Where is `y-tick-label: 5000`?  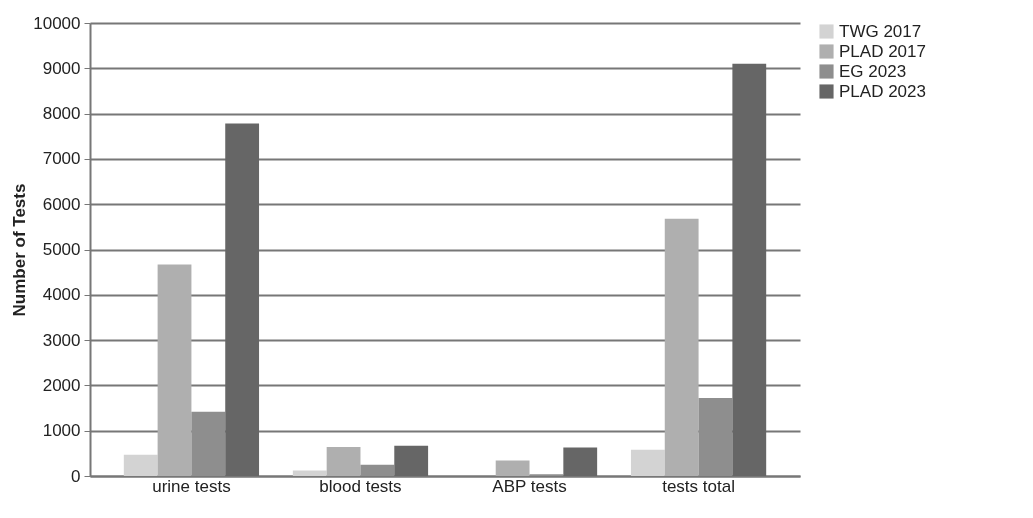
y-tick-label: 5000 is located at coordinates (61, 249).